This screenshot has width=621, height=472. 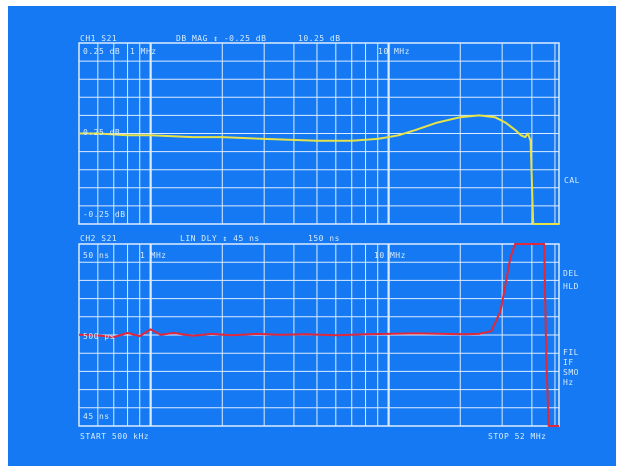 I want to click on ch2-ylabel-top: 50 ns, so click(x=96, y=255).